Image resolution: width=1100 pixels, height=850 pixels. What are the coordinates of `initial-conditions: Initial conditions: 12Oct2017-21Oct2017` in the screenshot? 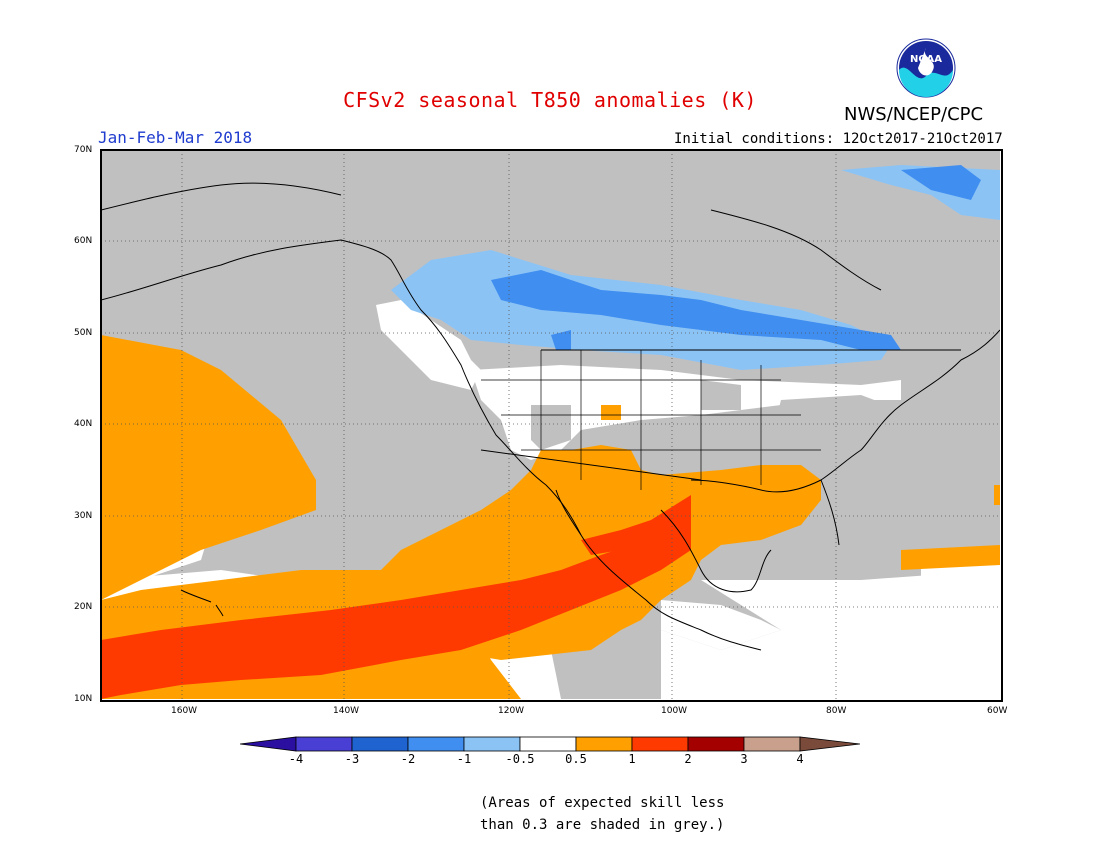 It's located at (838, 139).